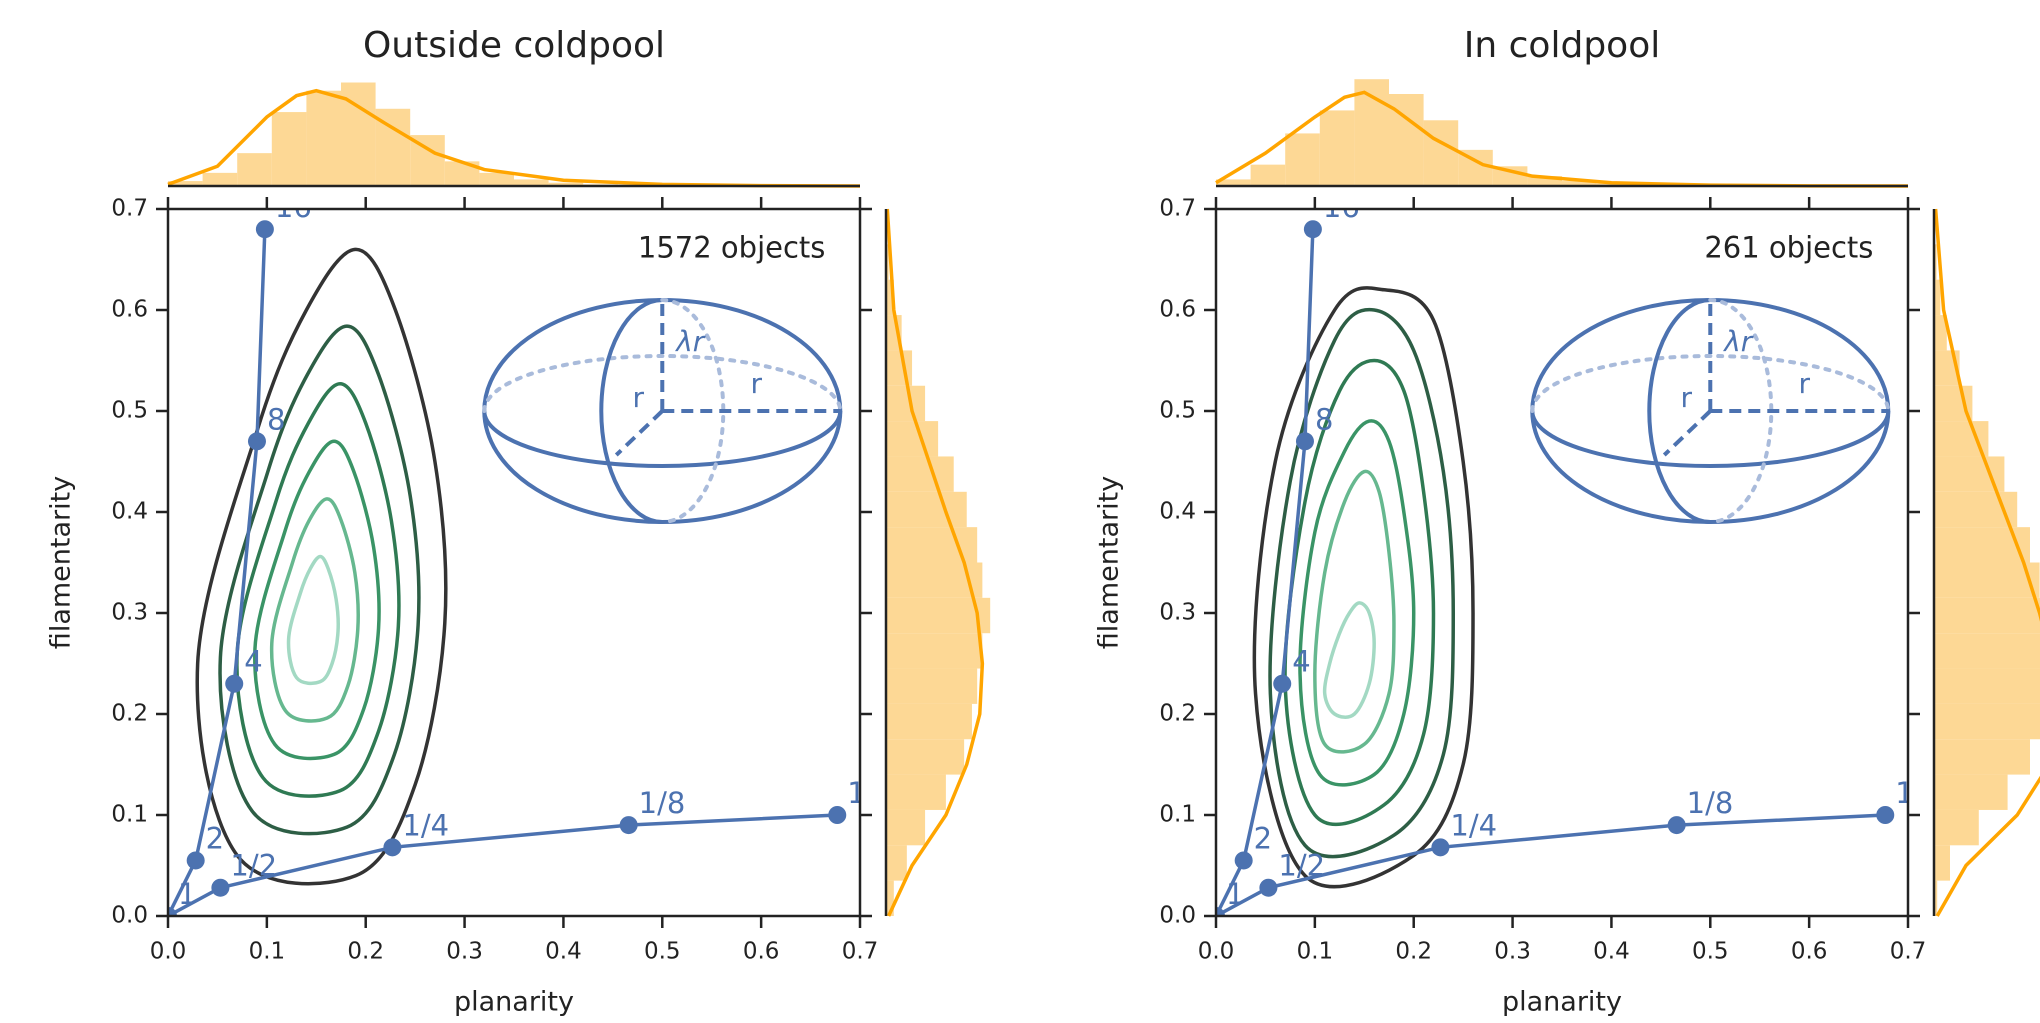 This screenshot has height=1023, width=2040. I want to click on annotation: 1572 objects, so click(732, 247).